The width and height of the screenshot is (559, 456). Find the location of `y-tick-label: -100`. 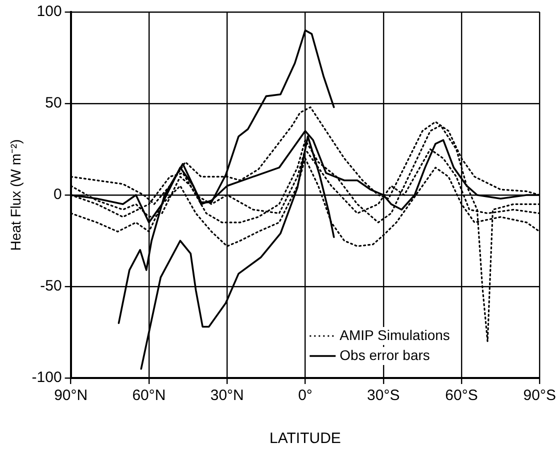

y-tick-label: -100 is located at coordinates (47, 377).